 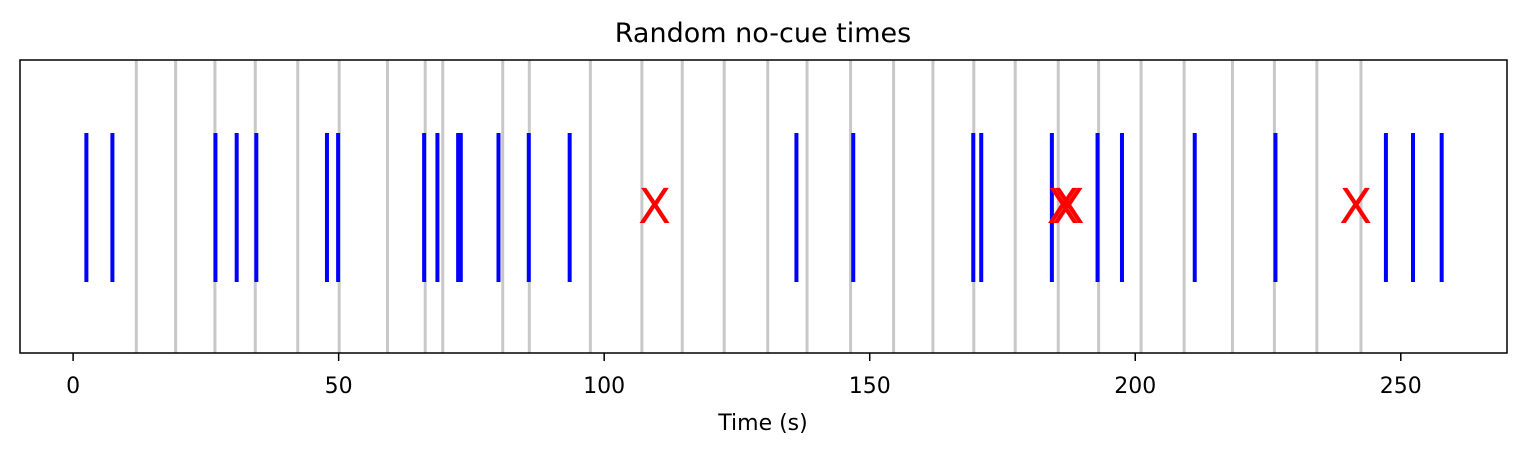 I want to click on missed-markers: X XX X, so click(x=1005, y=207).